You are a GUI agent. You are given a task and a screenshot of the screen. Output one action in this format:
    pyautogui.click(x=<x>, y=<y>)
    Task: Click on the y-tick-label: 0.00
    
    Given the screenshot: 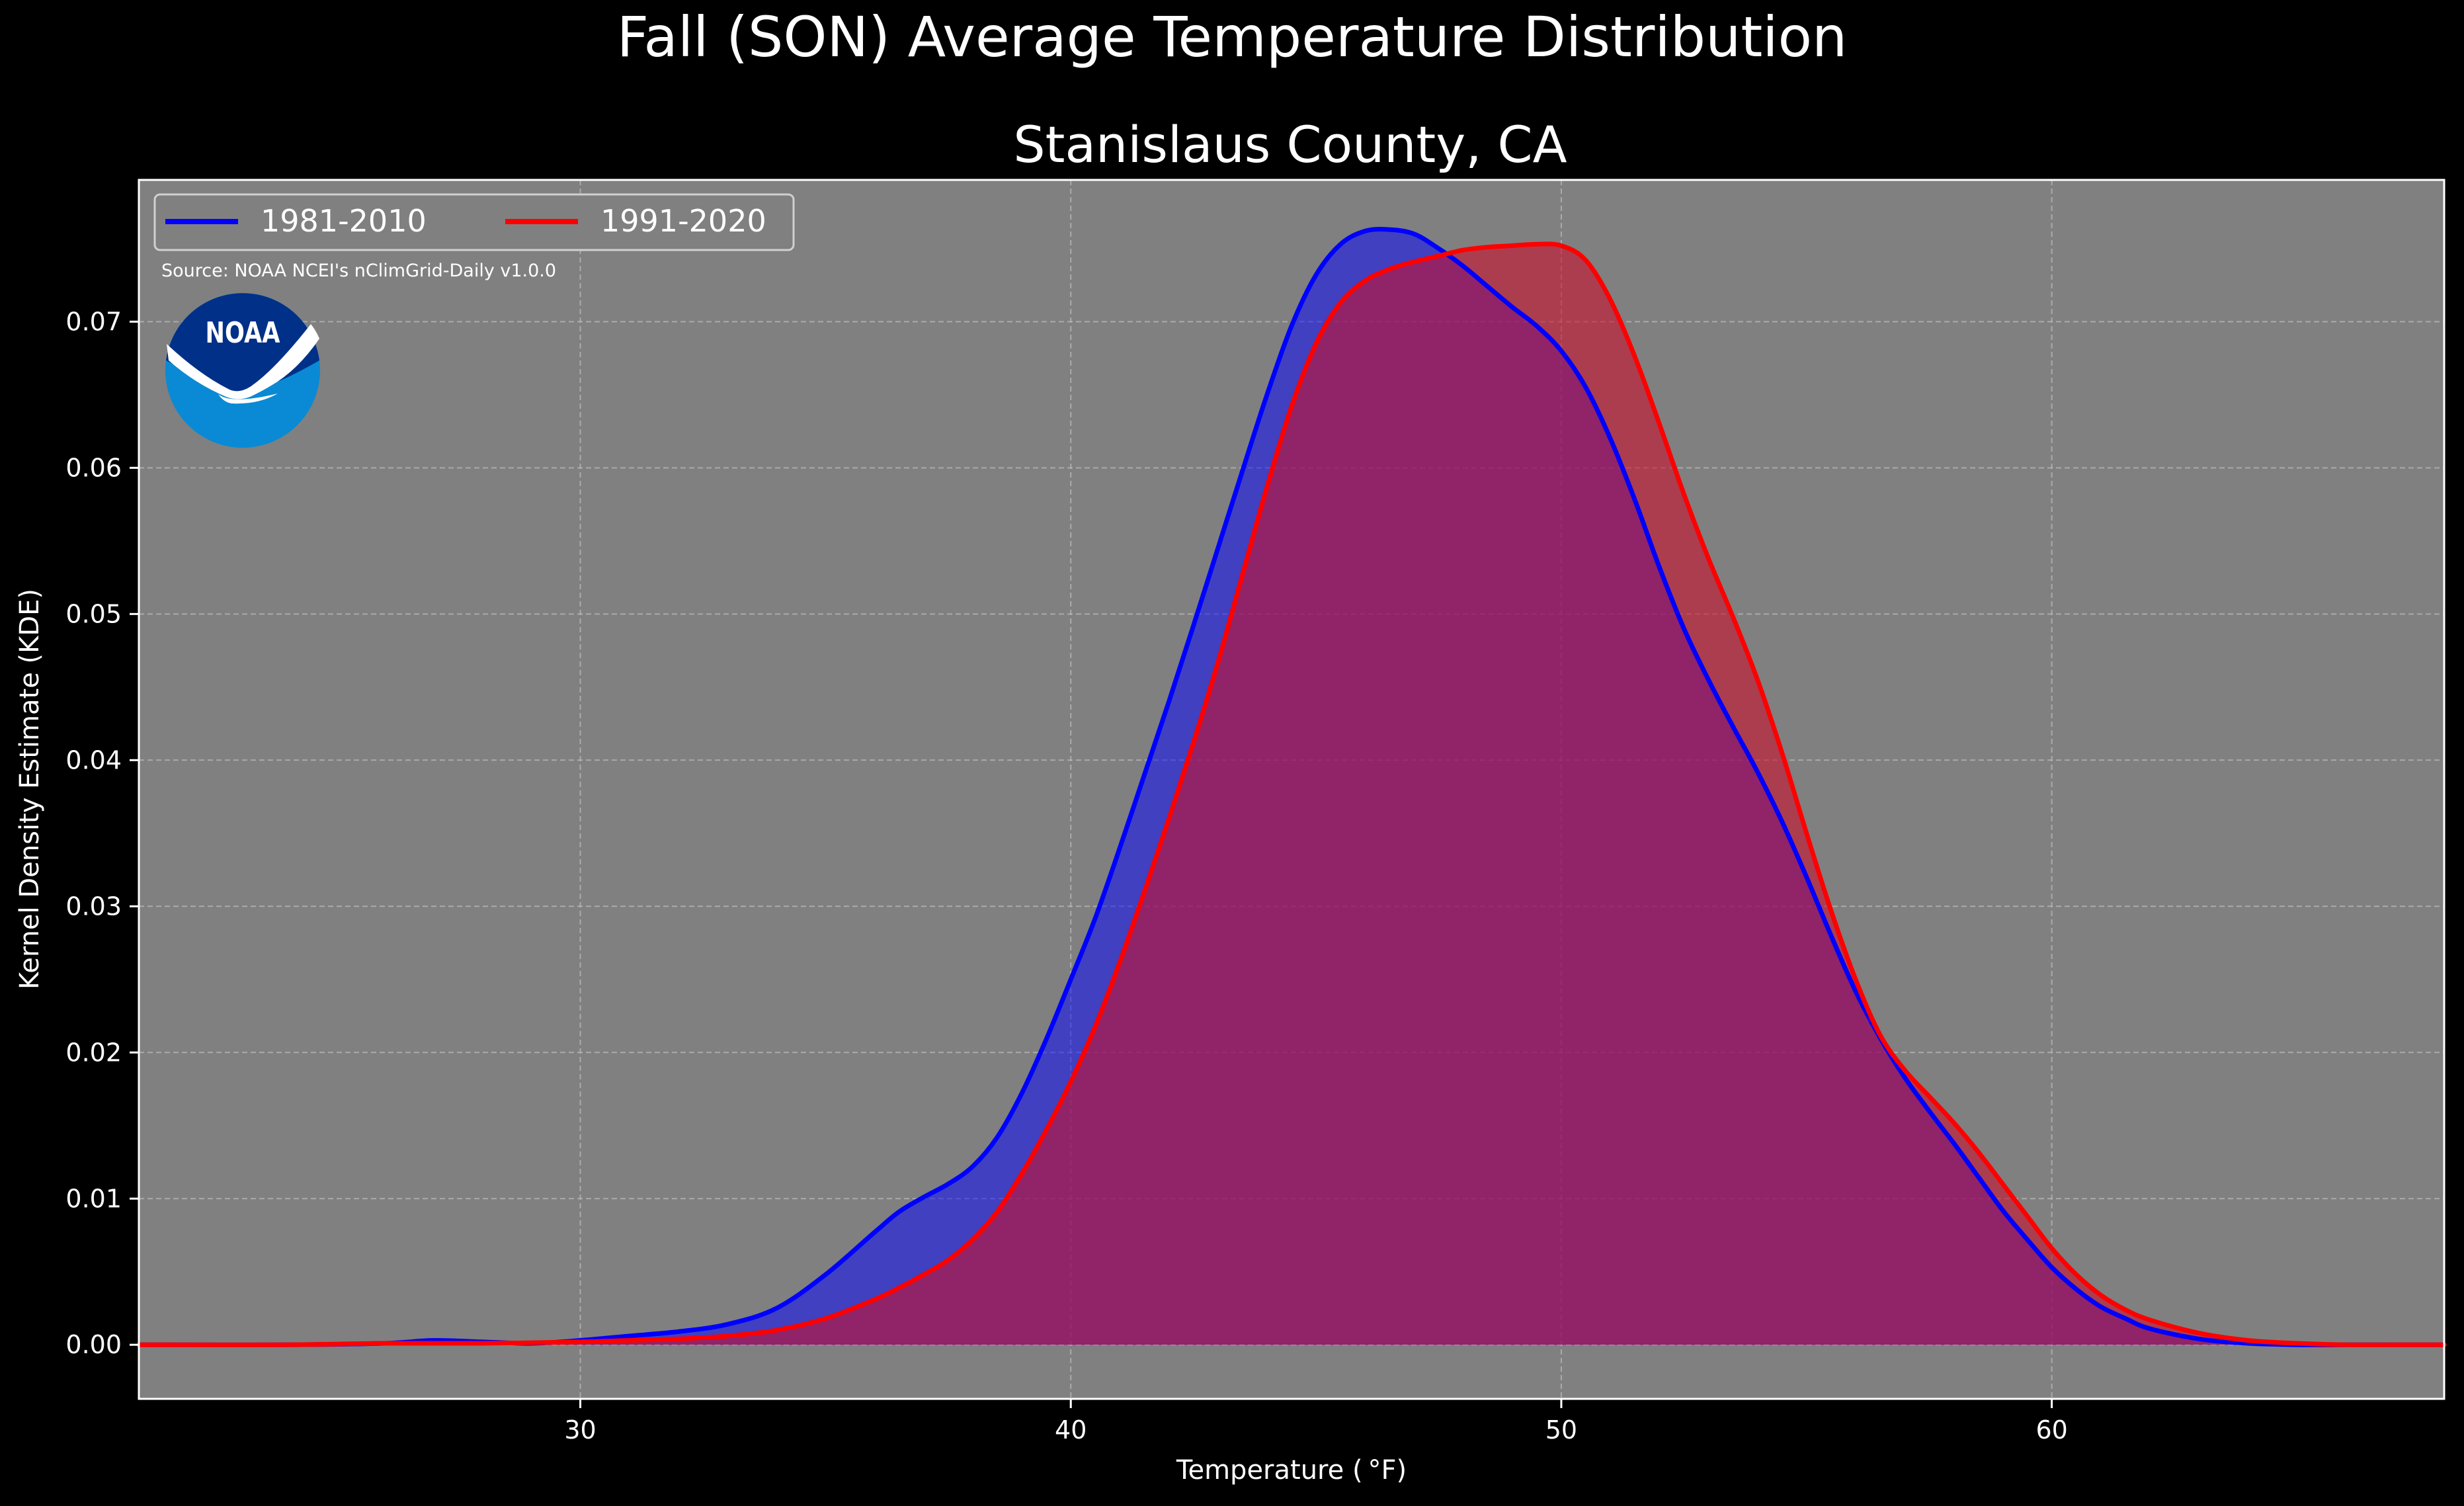 What is the action you would take?
    pyautogui.click(x=94, y=1344)
    